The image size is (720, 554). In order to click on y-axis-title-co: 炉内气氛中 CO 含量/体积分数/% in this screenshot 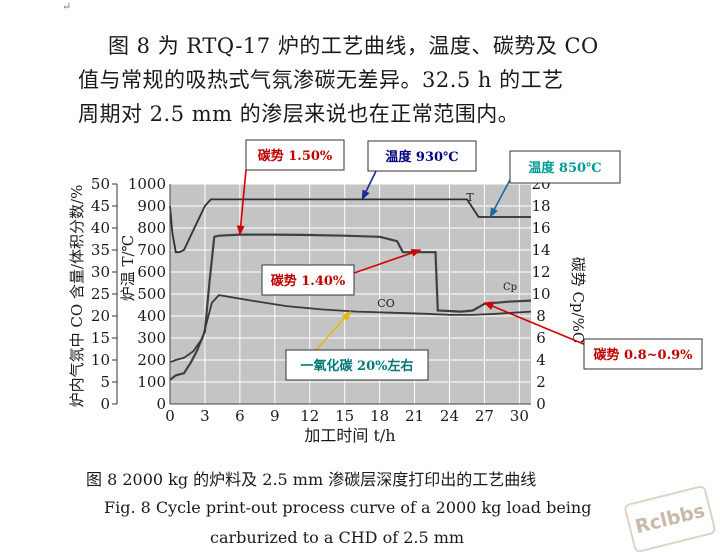, I will do `click(77, 296)`.